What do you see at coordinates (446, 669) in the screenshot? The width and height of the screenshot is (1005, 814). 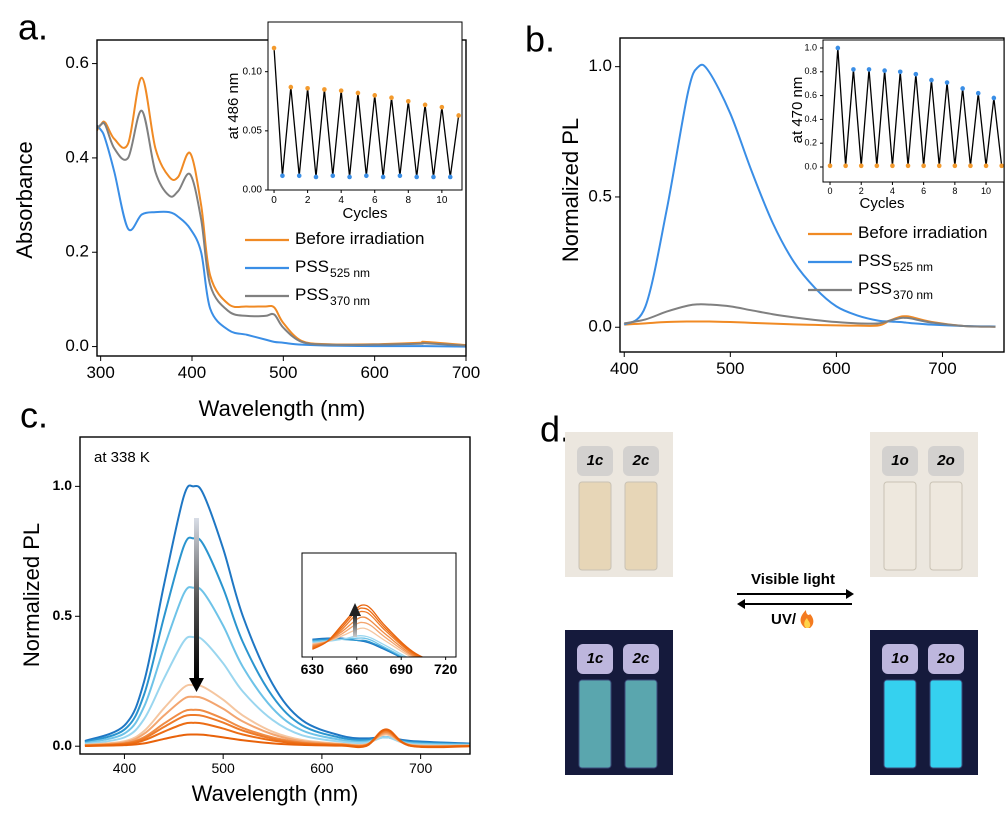 I see `x-tick-label: 720` at bounding box center [446, 669].